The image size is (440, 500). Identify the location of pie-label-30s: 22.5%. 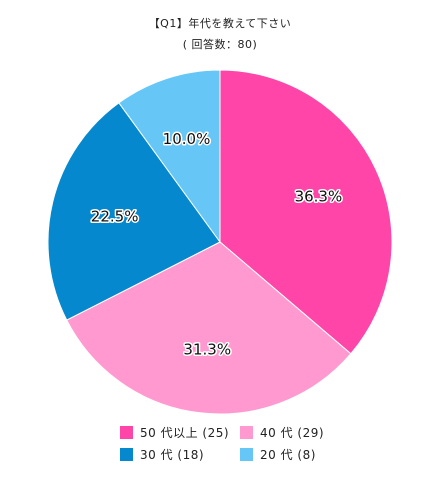
(115, 217).